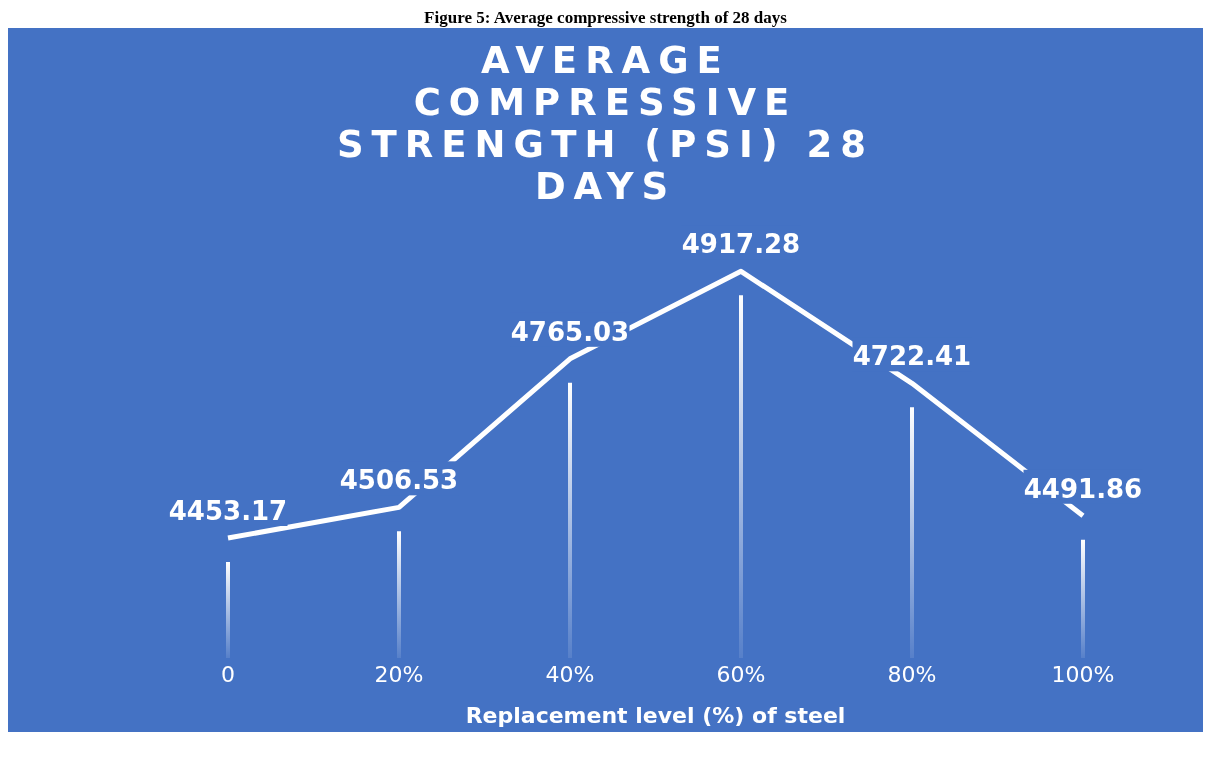 This screenshot has width=1213, height=784. Describe the element at coordinates (570, 331) in the screenshot. I see `data-label: 4765.03` at that location.